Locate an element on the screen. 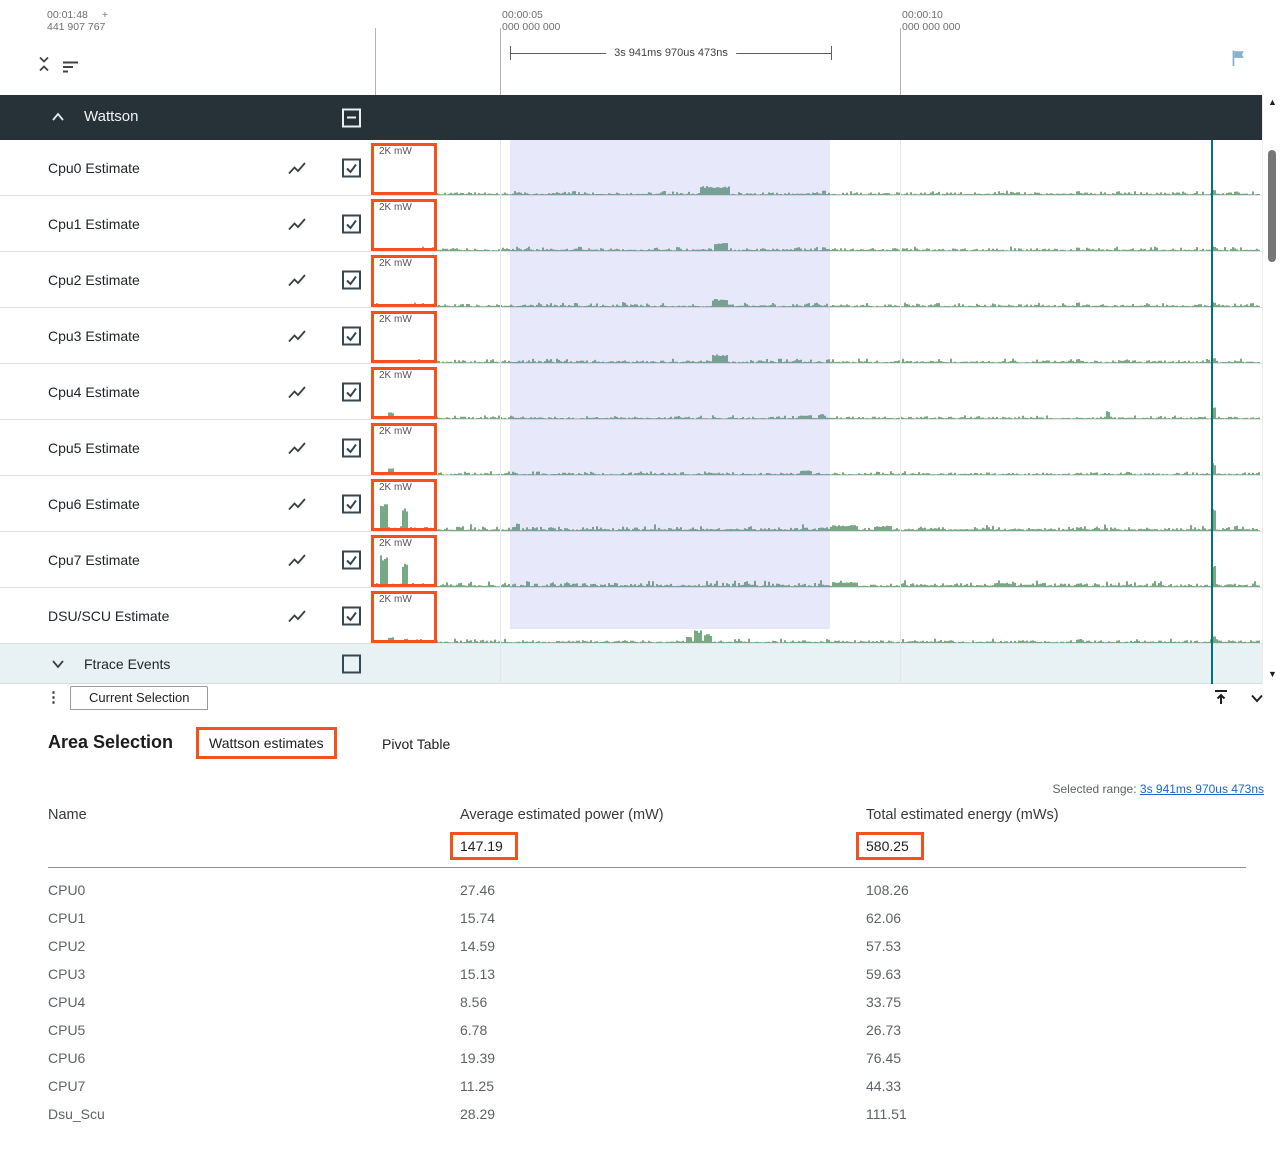  collapse-panel-chevron-icon is located at coordinates (1257, 698).